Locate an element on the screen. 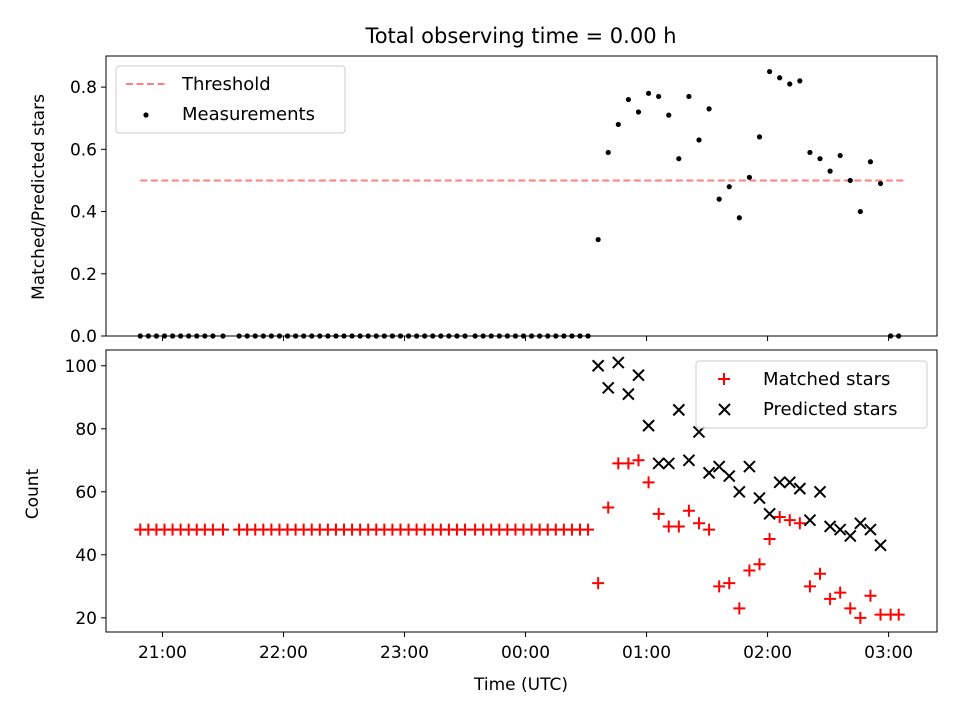 The image size is (960, 725). legend-matched-label: Matched stars is located at coordinates (826, 379).